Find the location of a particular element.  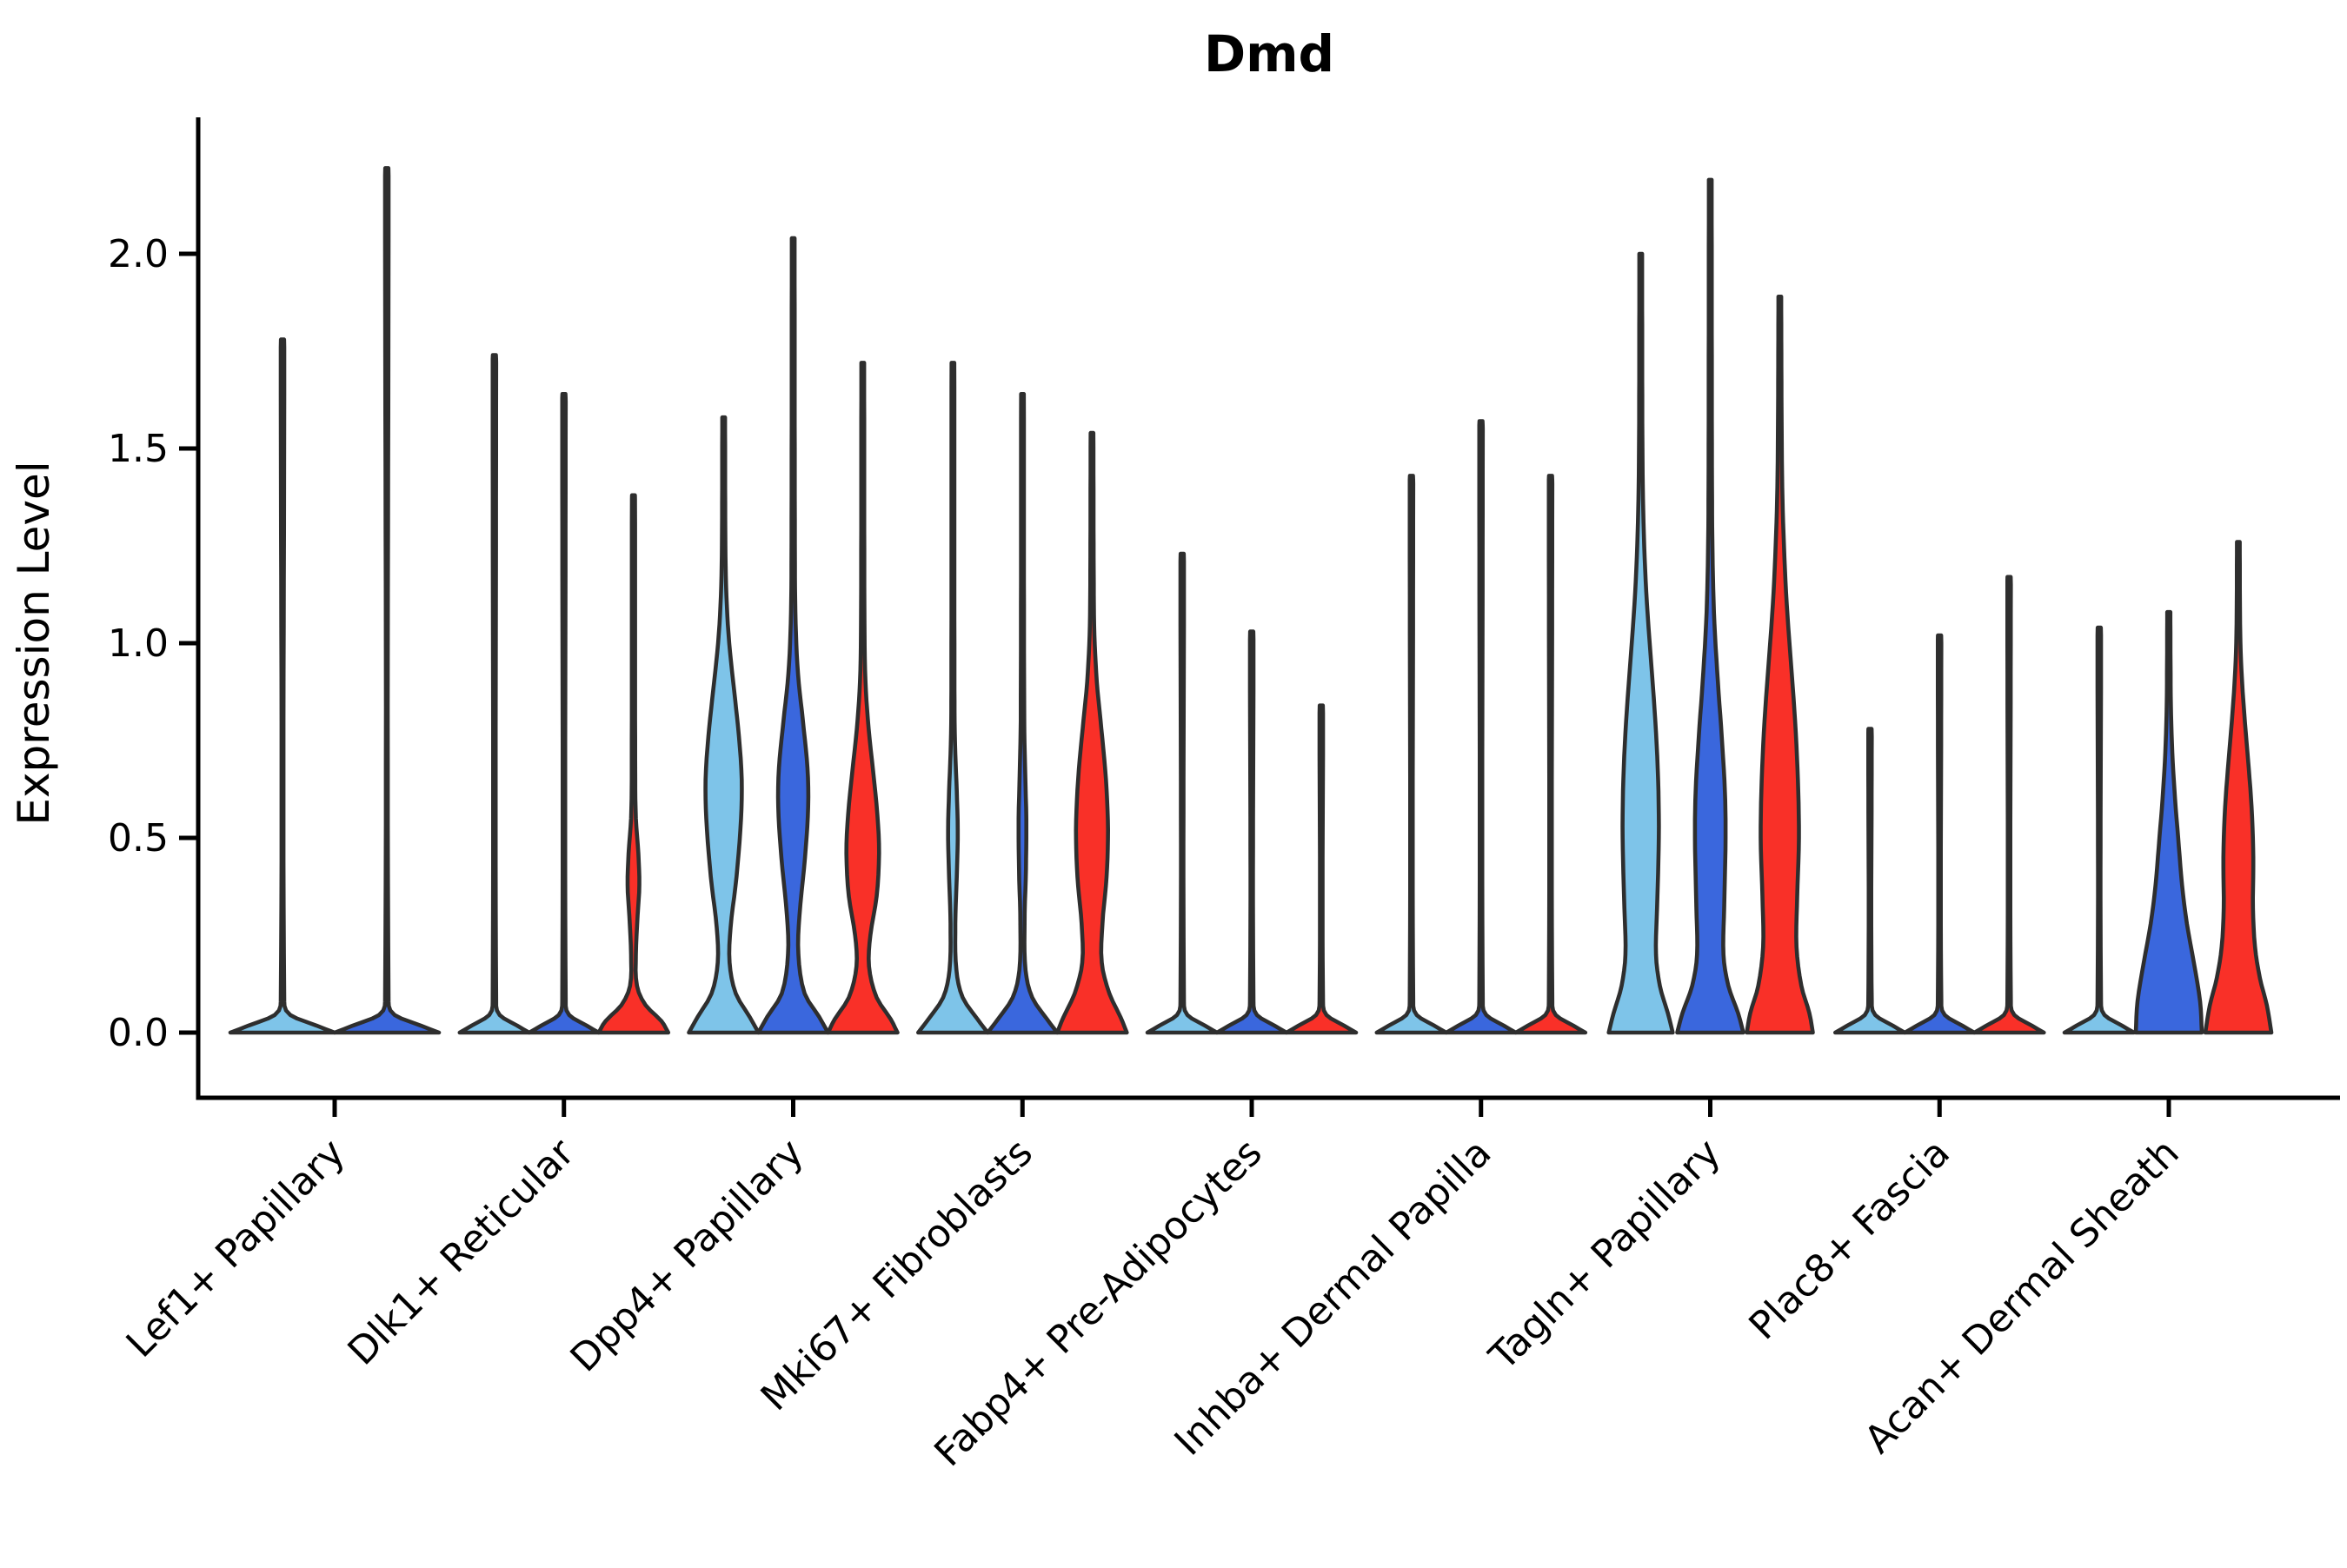

violin-lef1-papillary-blue is located at coordinates (387, 600).